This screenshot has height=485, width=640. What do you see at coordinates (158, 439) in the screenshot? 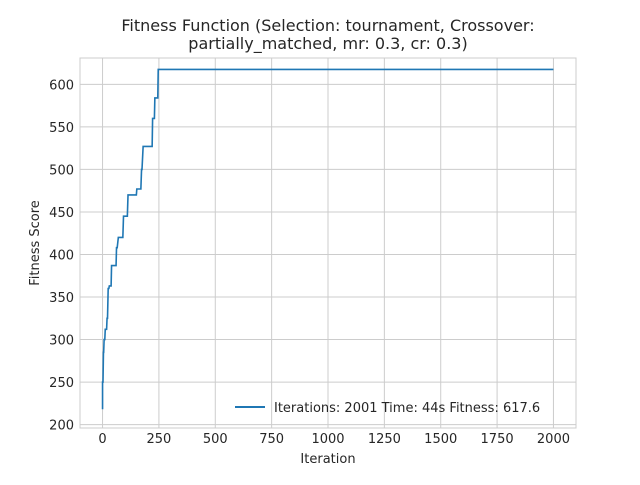
I see `x-tick-label: 250` at bounding box center [158, 439].